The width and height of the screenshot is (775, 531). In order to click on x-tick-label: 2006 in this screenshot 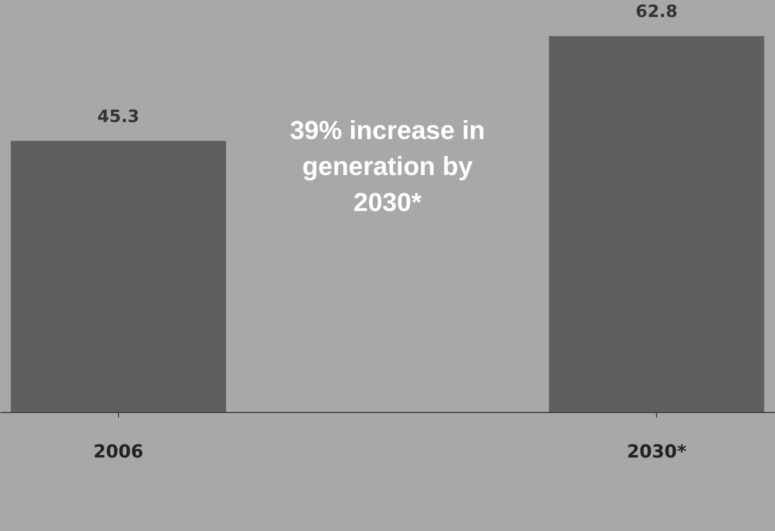, I will do `click(118, 452)`.